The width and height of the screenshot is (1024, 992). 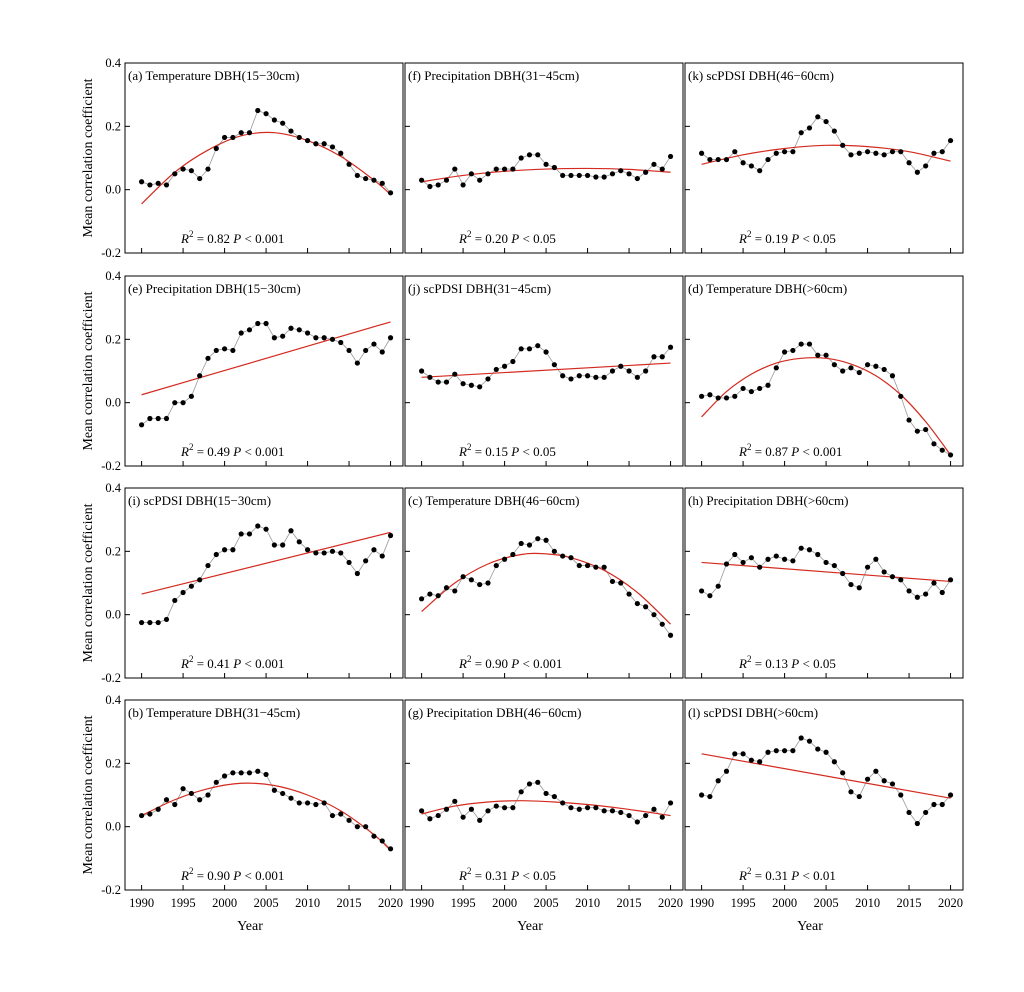 What do you see at coordinates (493, 75) in the screenshot?
I see `panel-title: (f) Precipitation DBH(31−45cm)` at bounding box center [493, 75].